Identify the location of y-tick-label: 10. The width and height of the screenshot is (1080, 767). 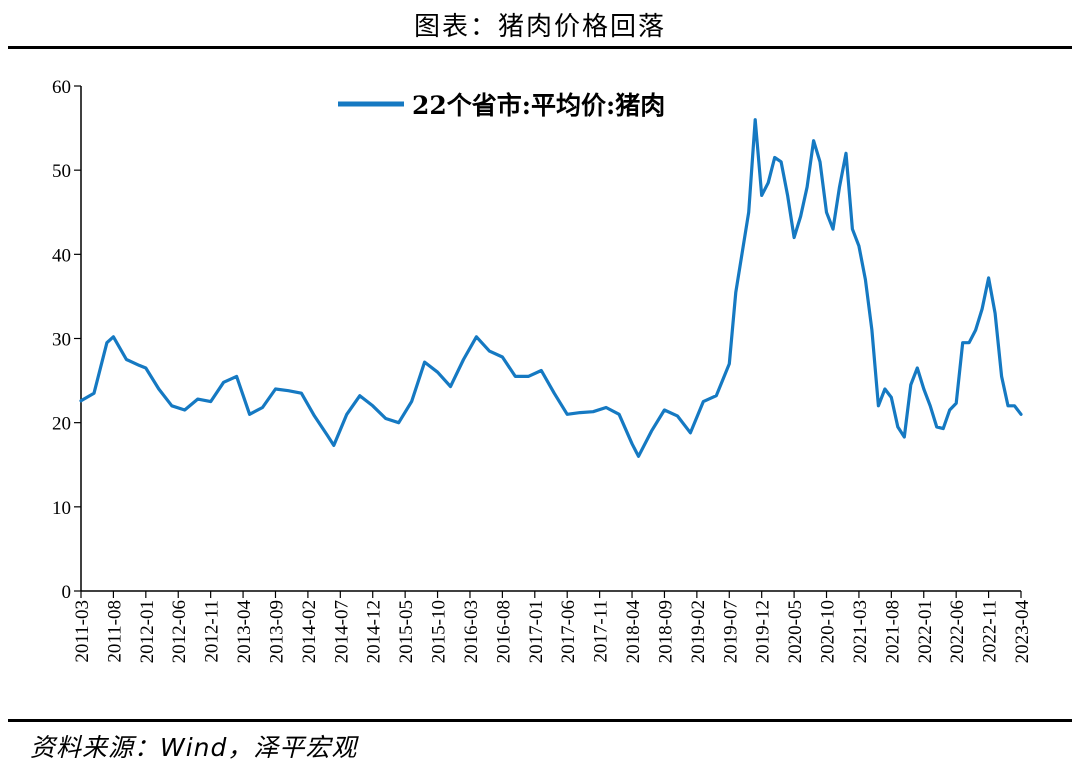
(61, 508).